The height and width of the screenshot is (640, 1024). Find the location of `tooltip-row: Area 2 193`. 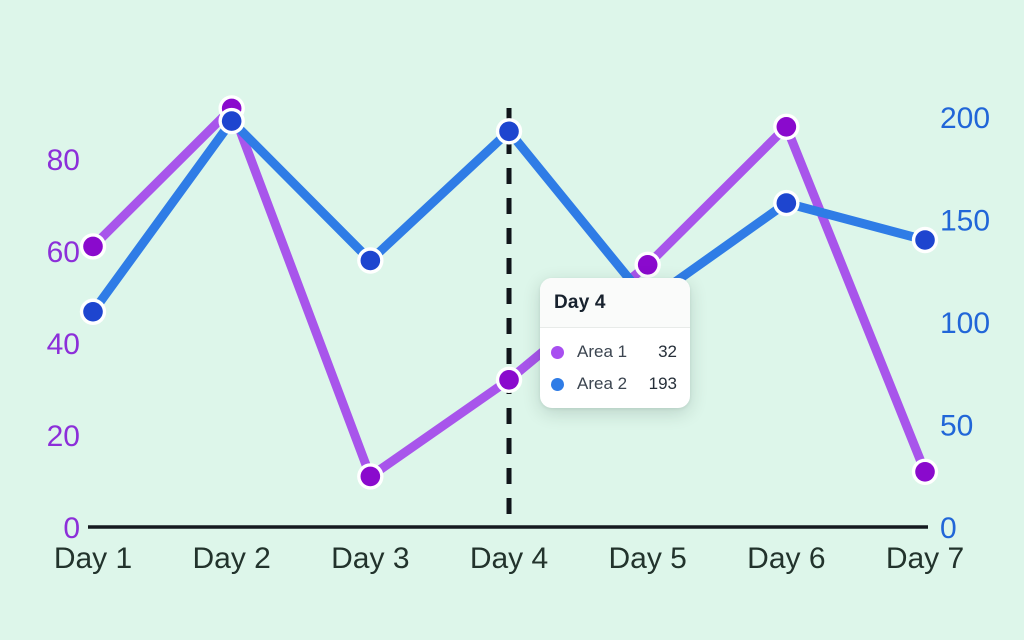

tooltip-row: Area 2 193 is located at coordinates (614, 384).